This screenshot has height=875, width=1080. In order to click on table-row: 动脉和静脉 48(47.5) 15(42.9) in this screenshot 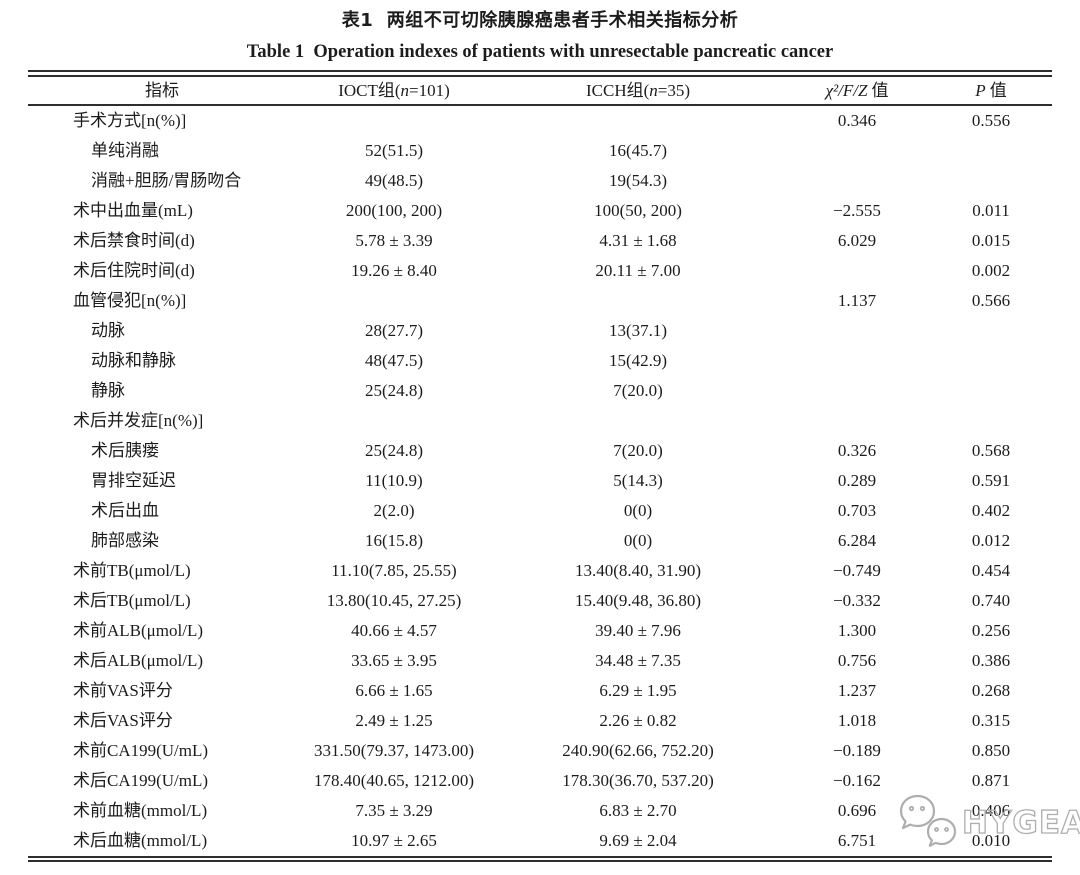, I will do `click(540, 361)`.